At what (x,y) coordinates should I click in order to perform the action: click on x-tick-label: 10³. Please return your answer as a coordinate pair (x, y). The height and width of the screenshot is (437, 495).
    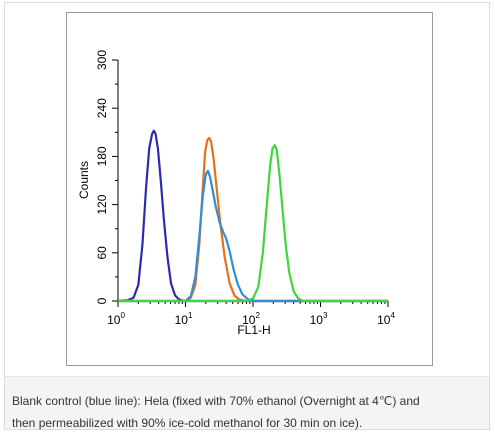
    Looking at the image, I should click on (319, 319).